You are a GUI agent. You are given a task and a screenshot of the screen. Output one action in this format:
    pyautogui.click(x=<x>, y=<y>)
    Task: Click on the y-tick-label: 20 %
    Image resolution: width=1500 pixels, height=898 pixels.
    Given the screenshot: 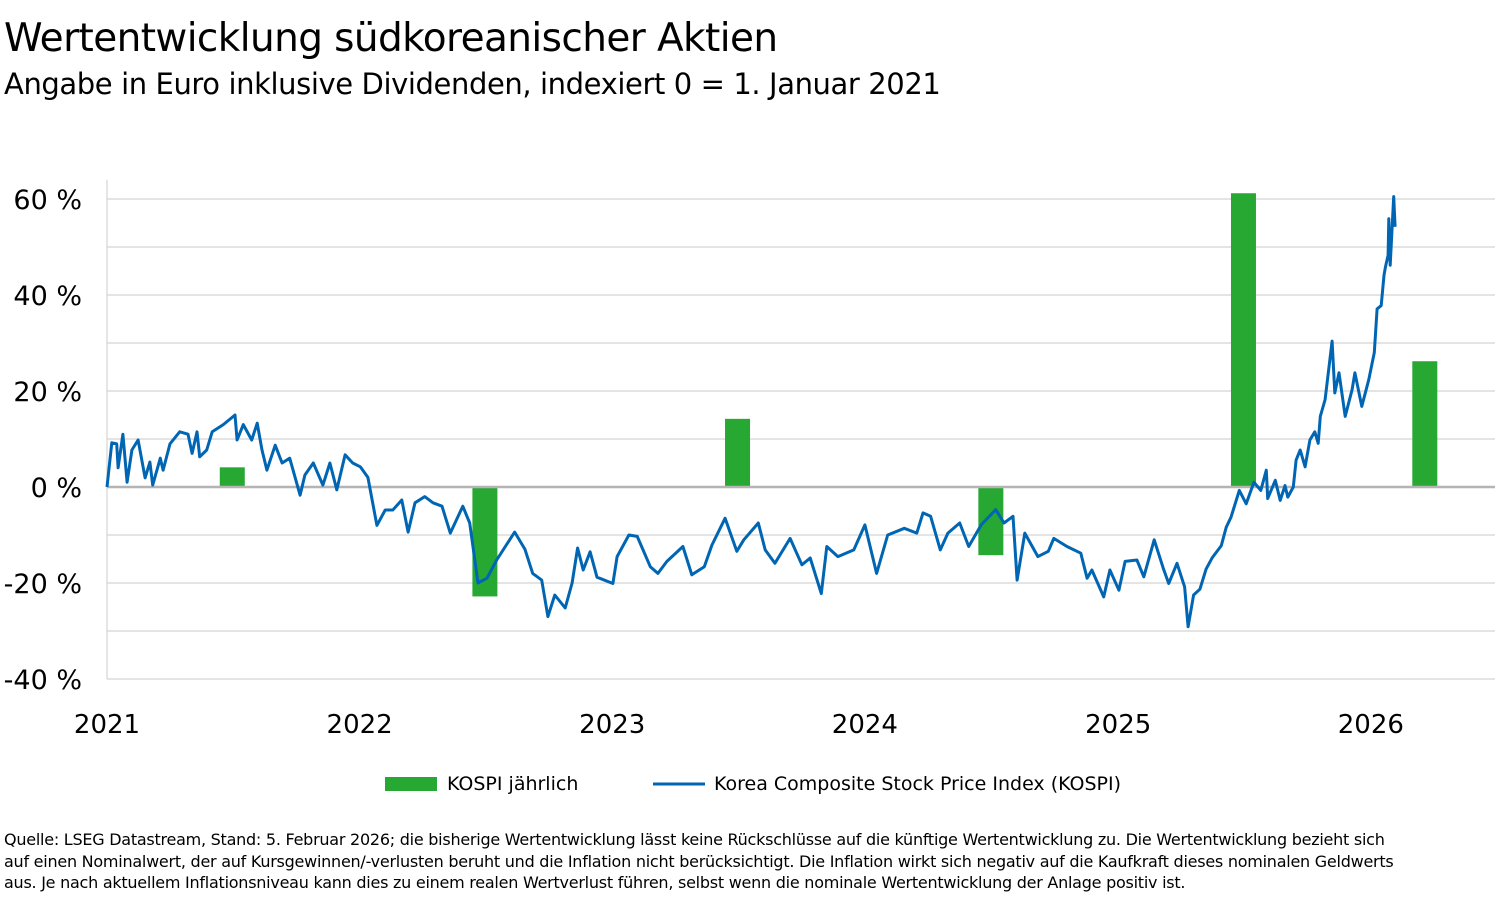 What is the action you would take?
    pyautogui.click(x=47, y=392)
    